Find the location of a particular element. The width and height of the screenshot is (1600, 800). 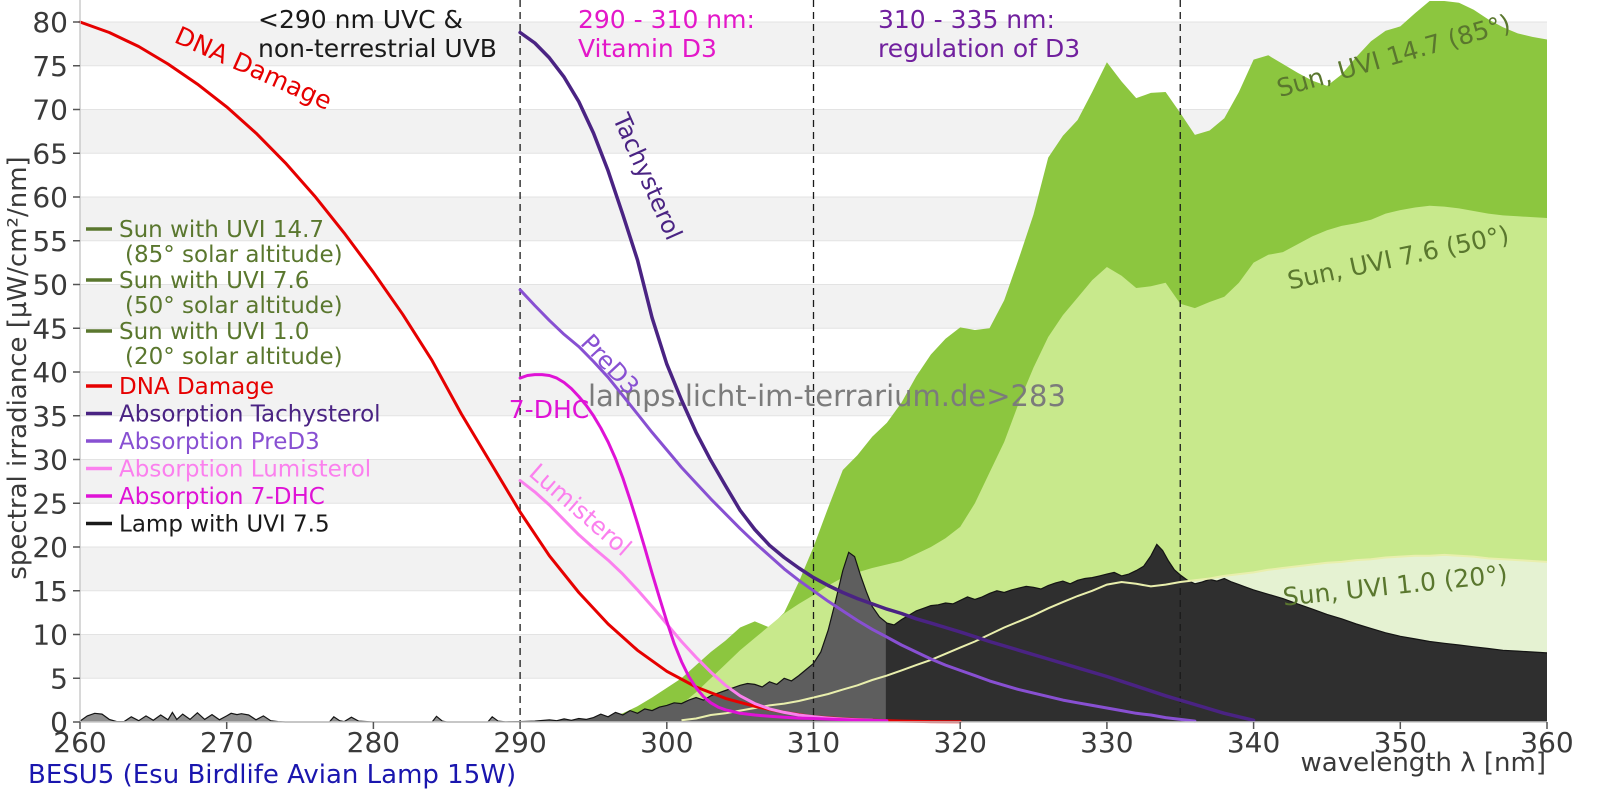

x-tick-label: 350 is located at coordinates (1400, 742).